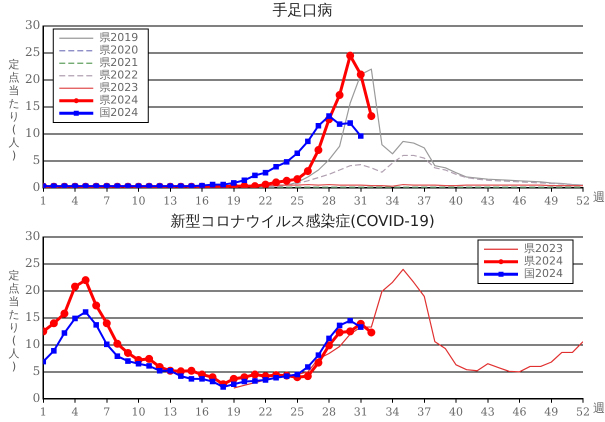 The height and width of the screenshot is (422, 605). I want to click on legend-label: 県2020, so click(118, 50).